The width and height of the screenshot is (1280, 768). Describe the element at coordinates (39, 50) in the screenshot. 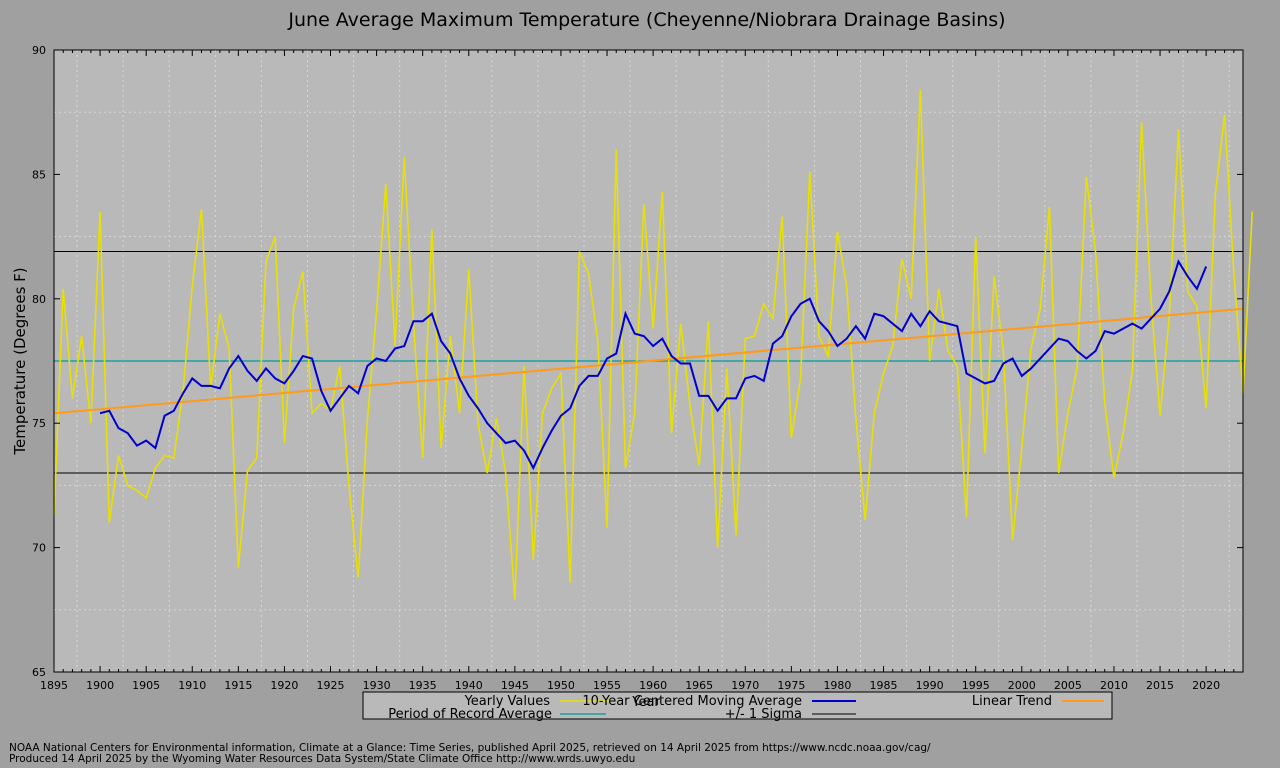

I see `y-tick-label: 90` at that location.